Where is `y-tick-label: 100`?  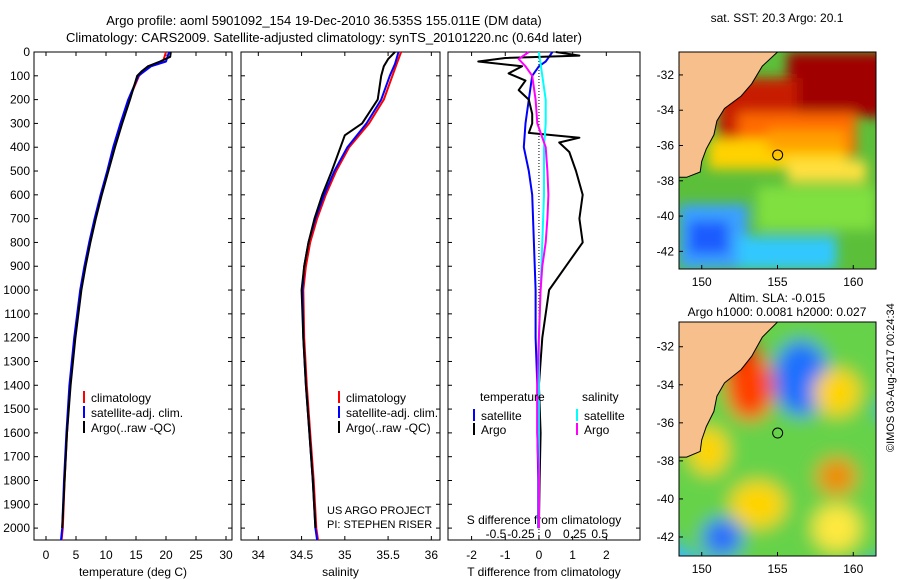 y-tick-label: 100 is located at coordinates (20, 76).